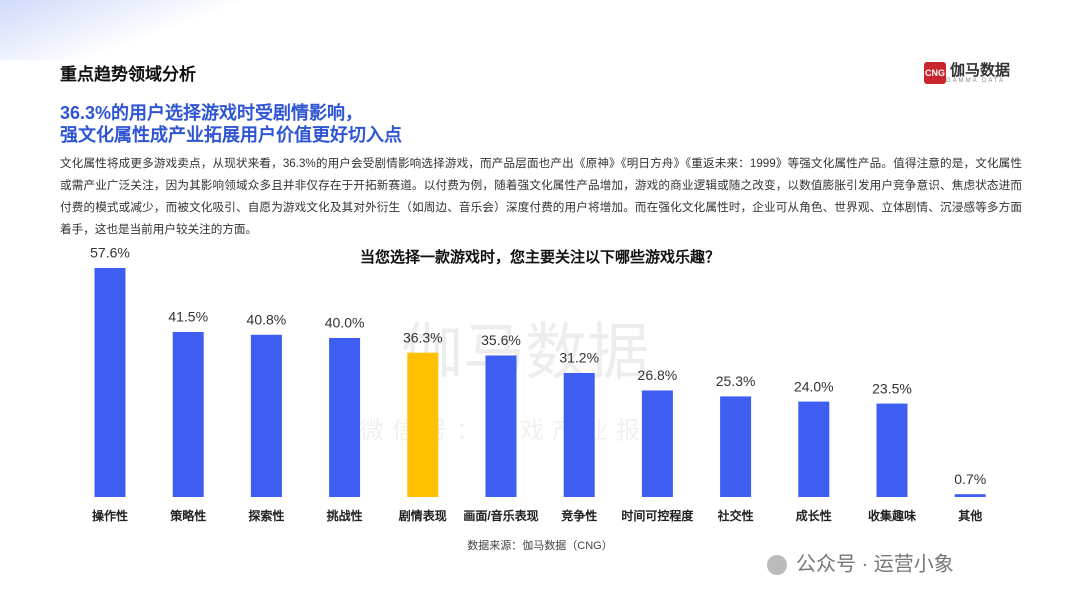 The width and height of the screenshot is (1080, 608). What do you see at coordinates (423, 515) in the screenshot?
I see `x-tick-label: 剧情表现` at bounding box center [423, 515].